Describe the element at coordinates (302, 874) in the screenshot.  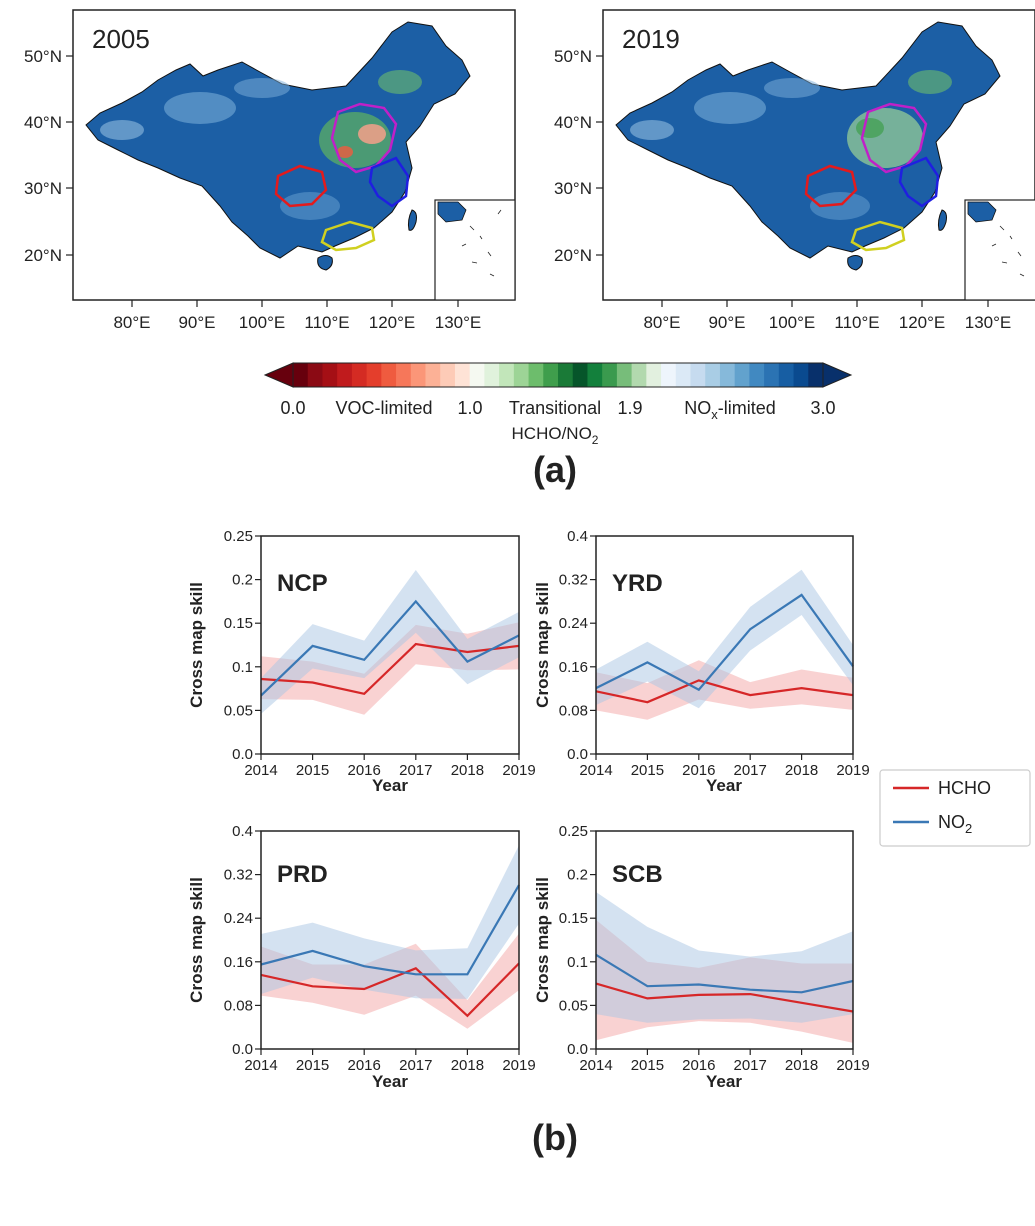
I see `region-label-prd: PRD` at that location.